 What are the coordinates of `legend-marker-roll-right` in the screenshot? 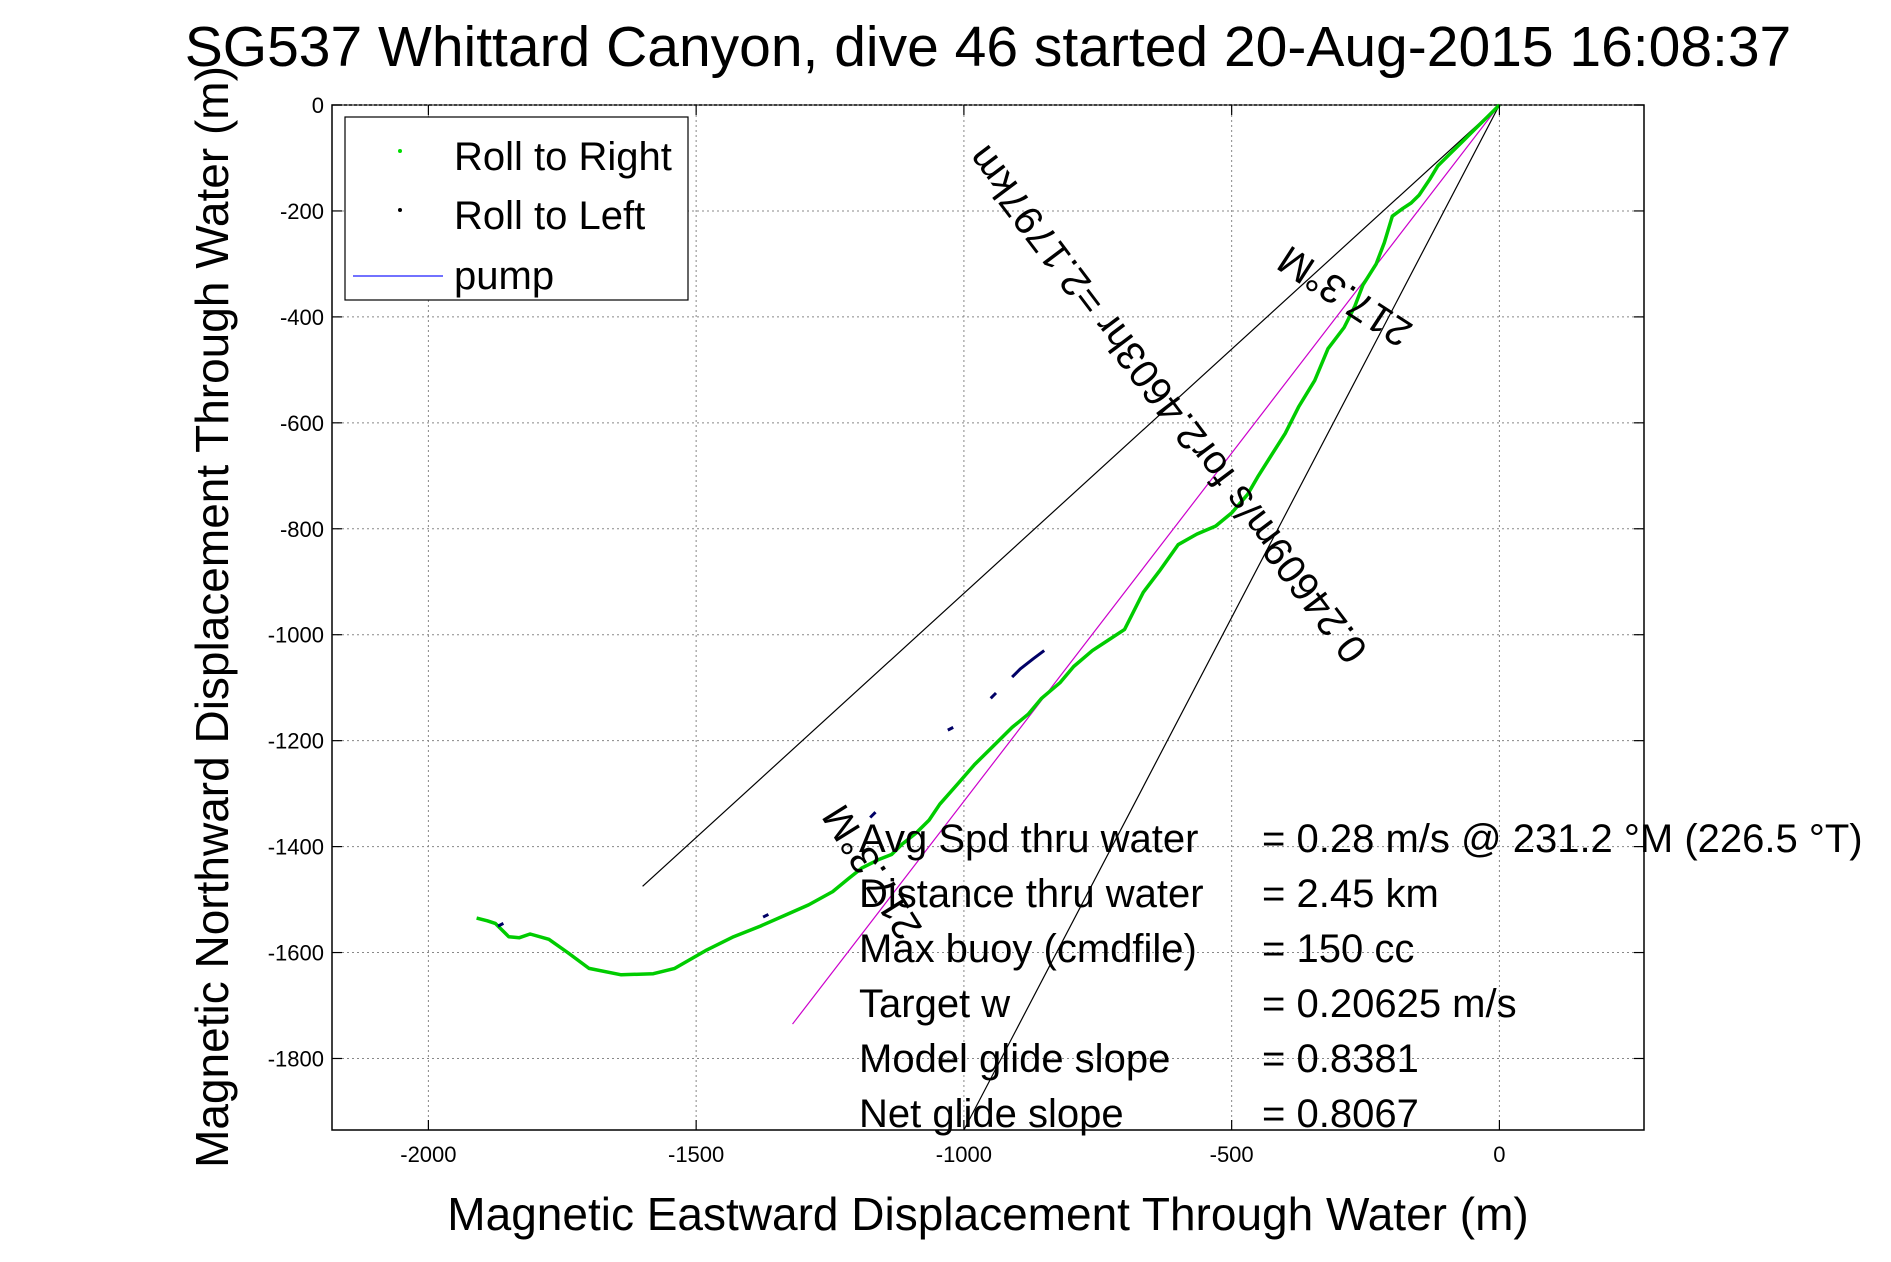 It's located at (400, 151).